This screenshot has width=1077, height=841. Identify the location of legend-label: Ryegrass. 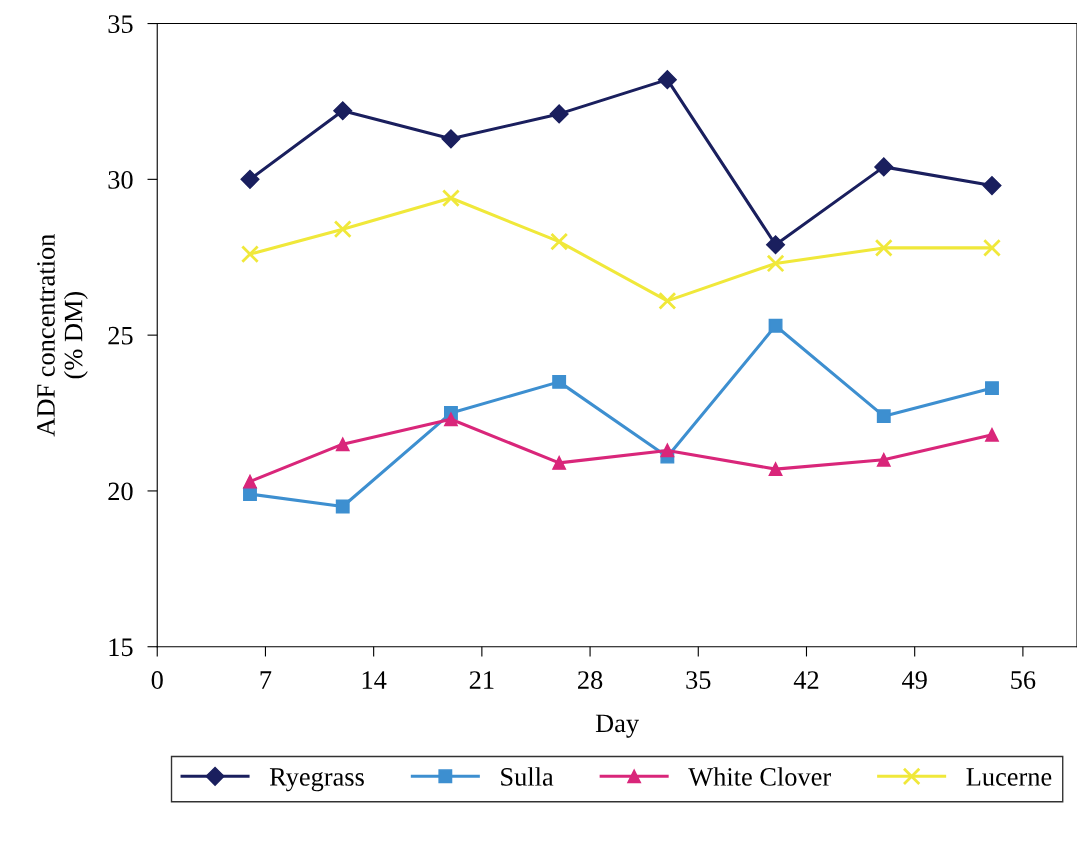
(316, 780).